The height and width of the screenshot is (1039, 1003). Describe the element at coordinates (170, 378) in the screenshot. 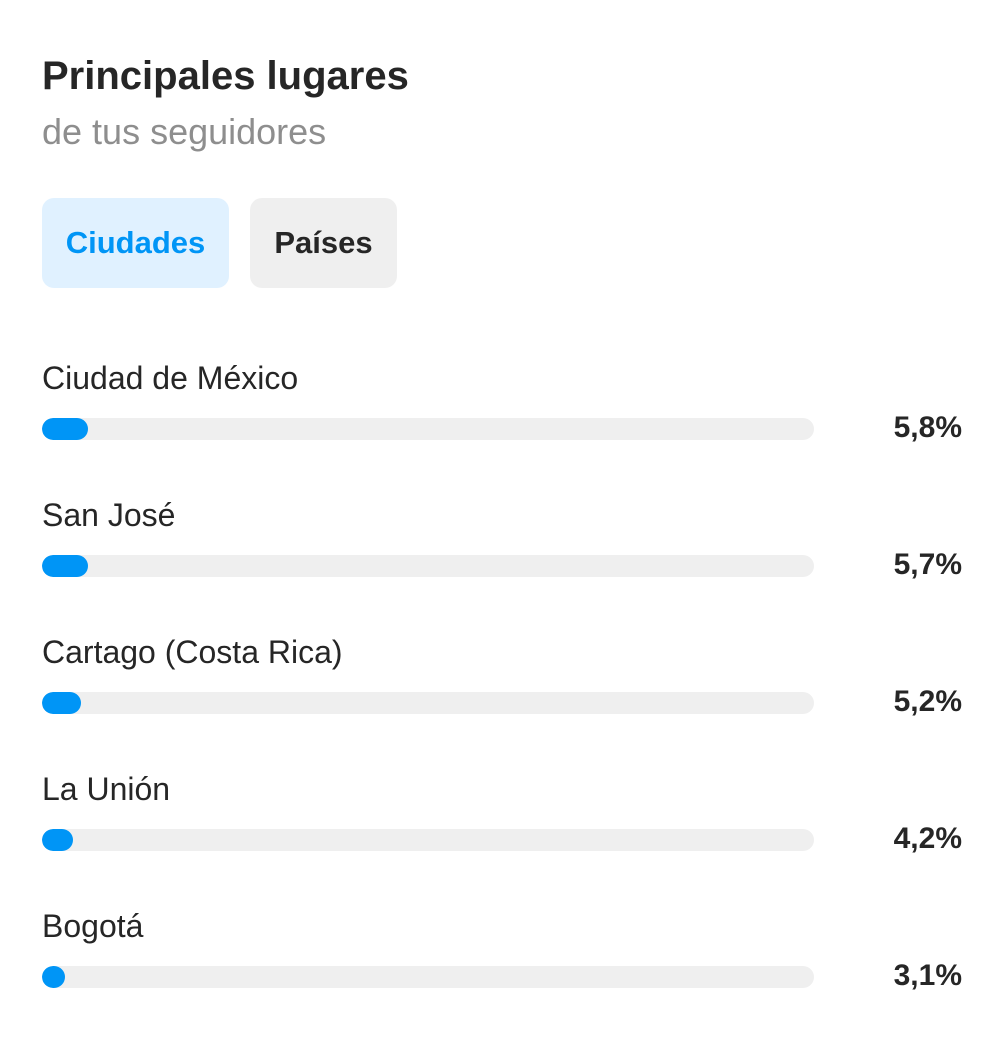

I see `location-name: Ciudad de México` at that location.